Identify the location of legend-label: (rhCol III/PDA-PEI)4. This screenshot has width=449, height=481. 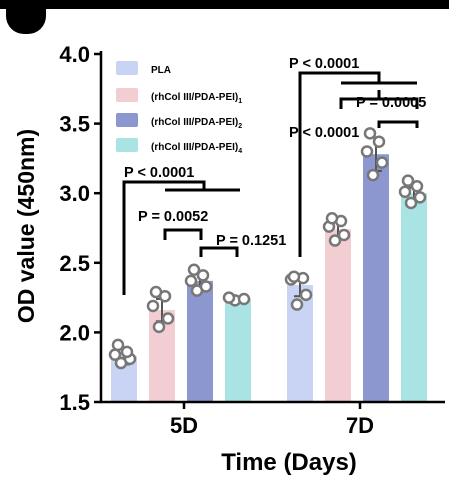
(196, 148).